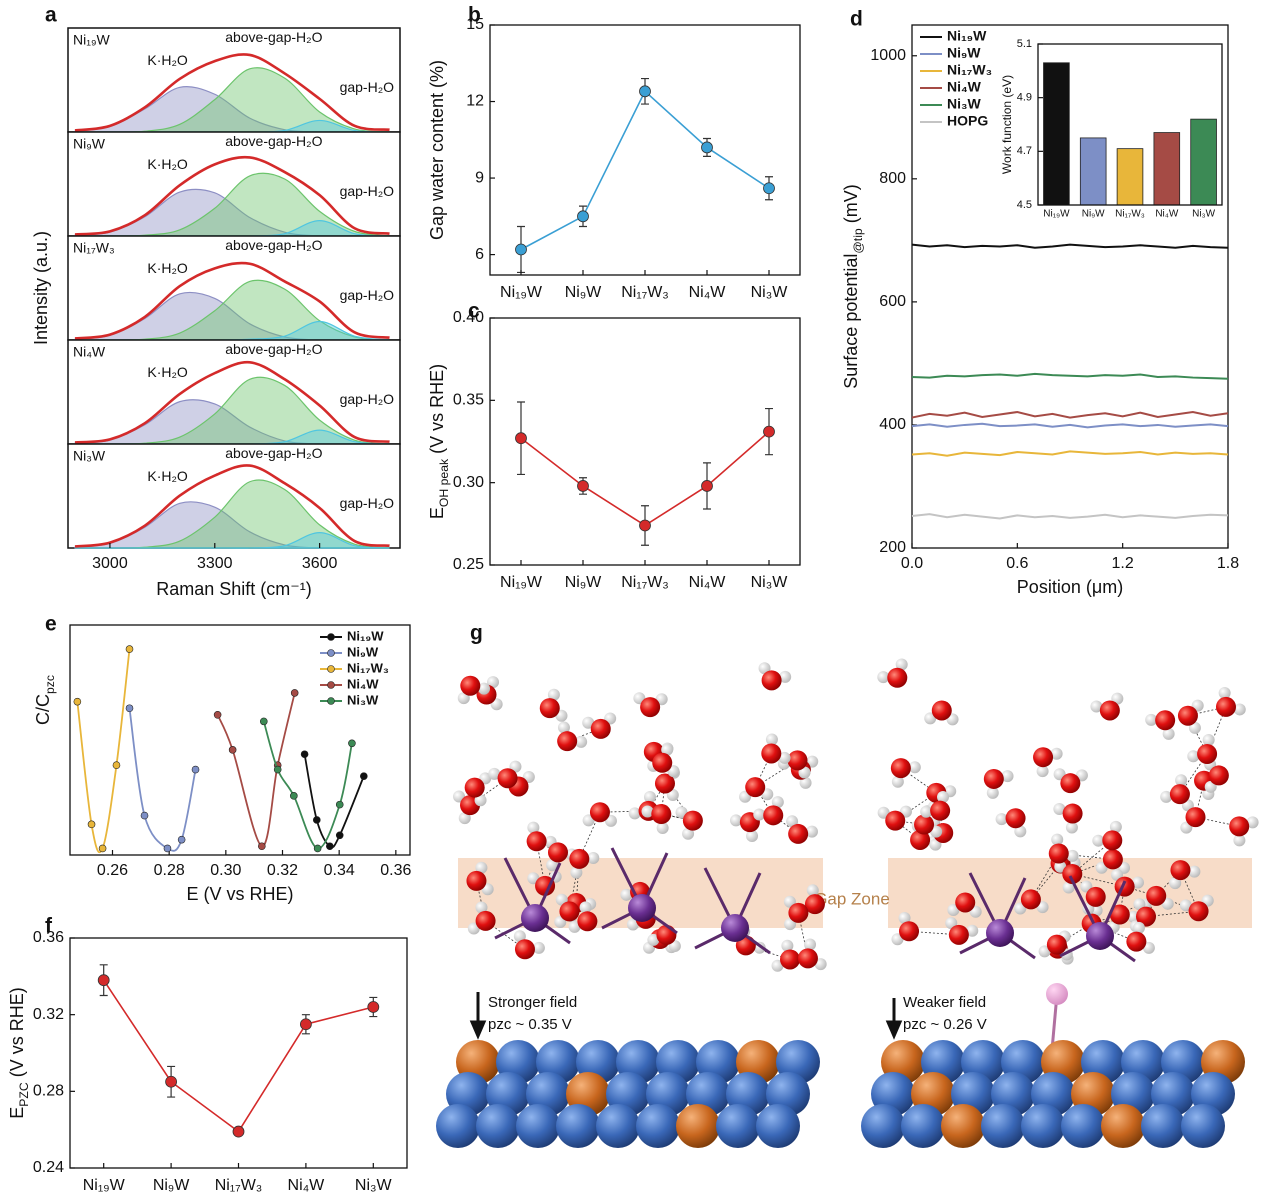  I want to click on y-tick-label: 12, so click(475, 101).